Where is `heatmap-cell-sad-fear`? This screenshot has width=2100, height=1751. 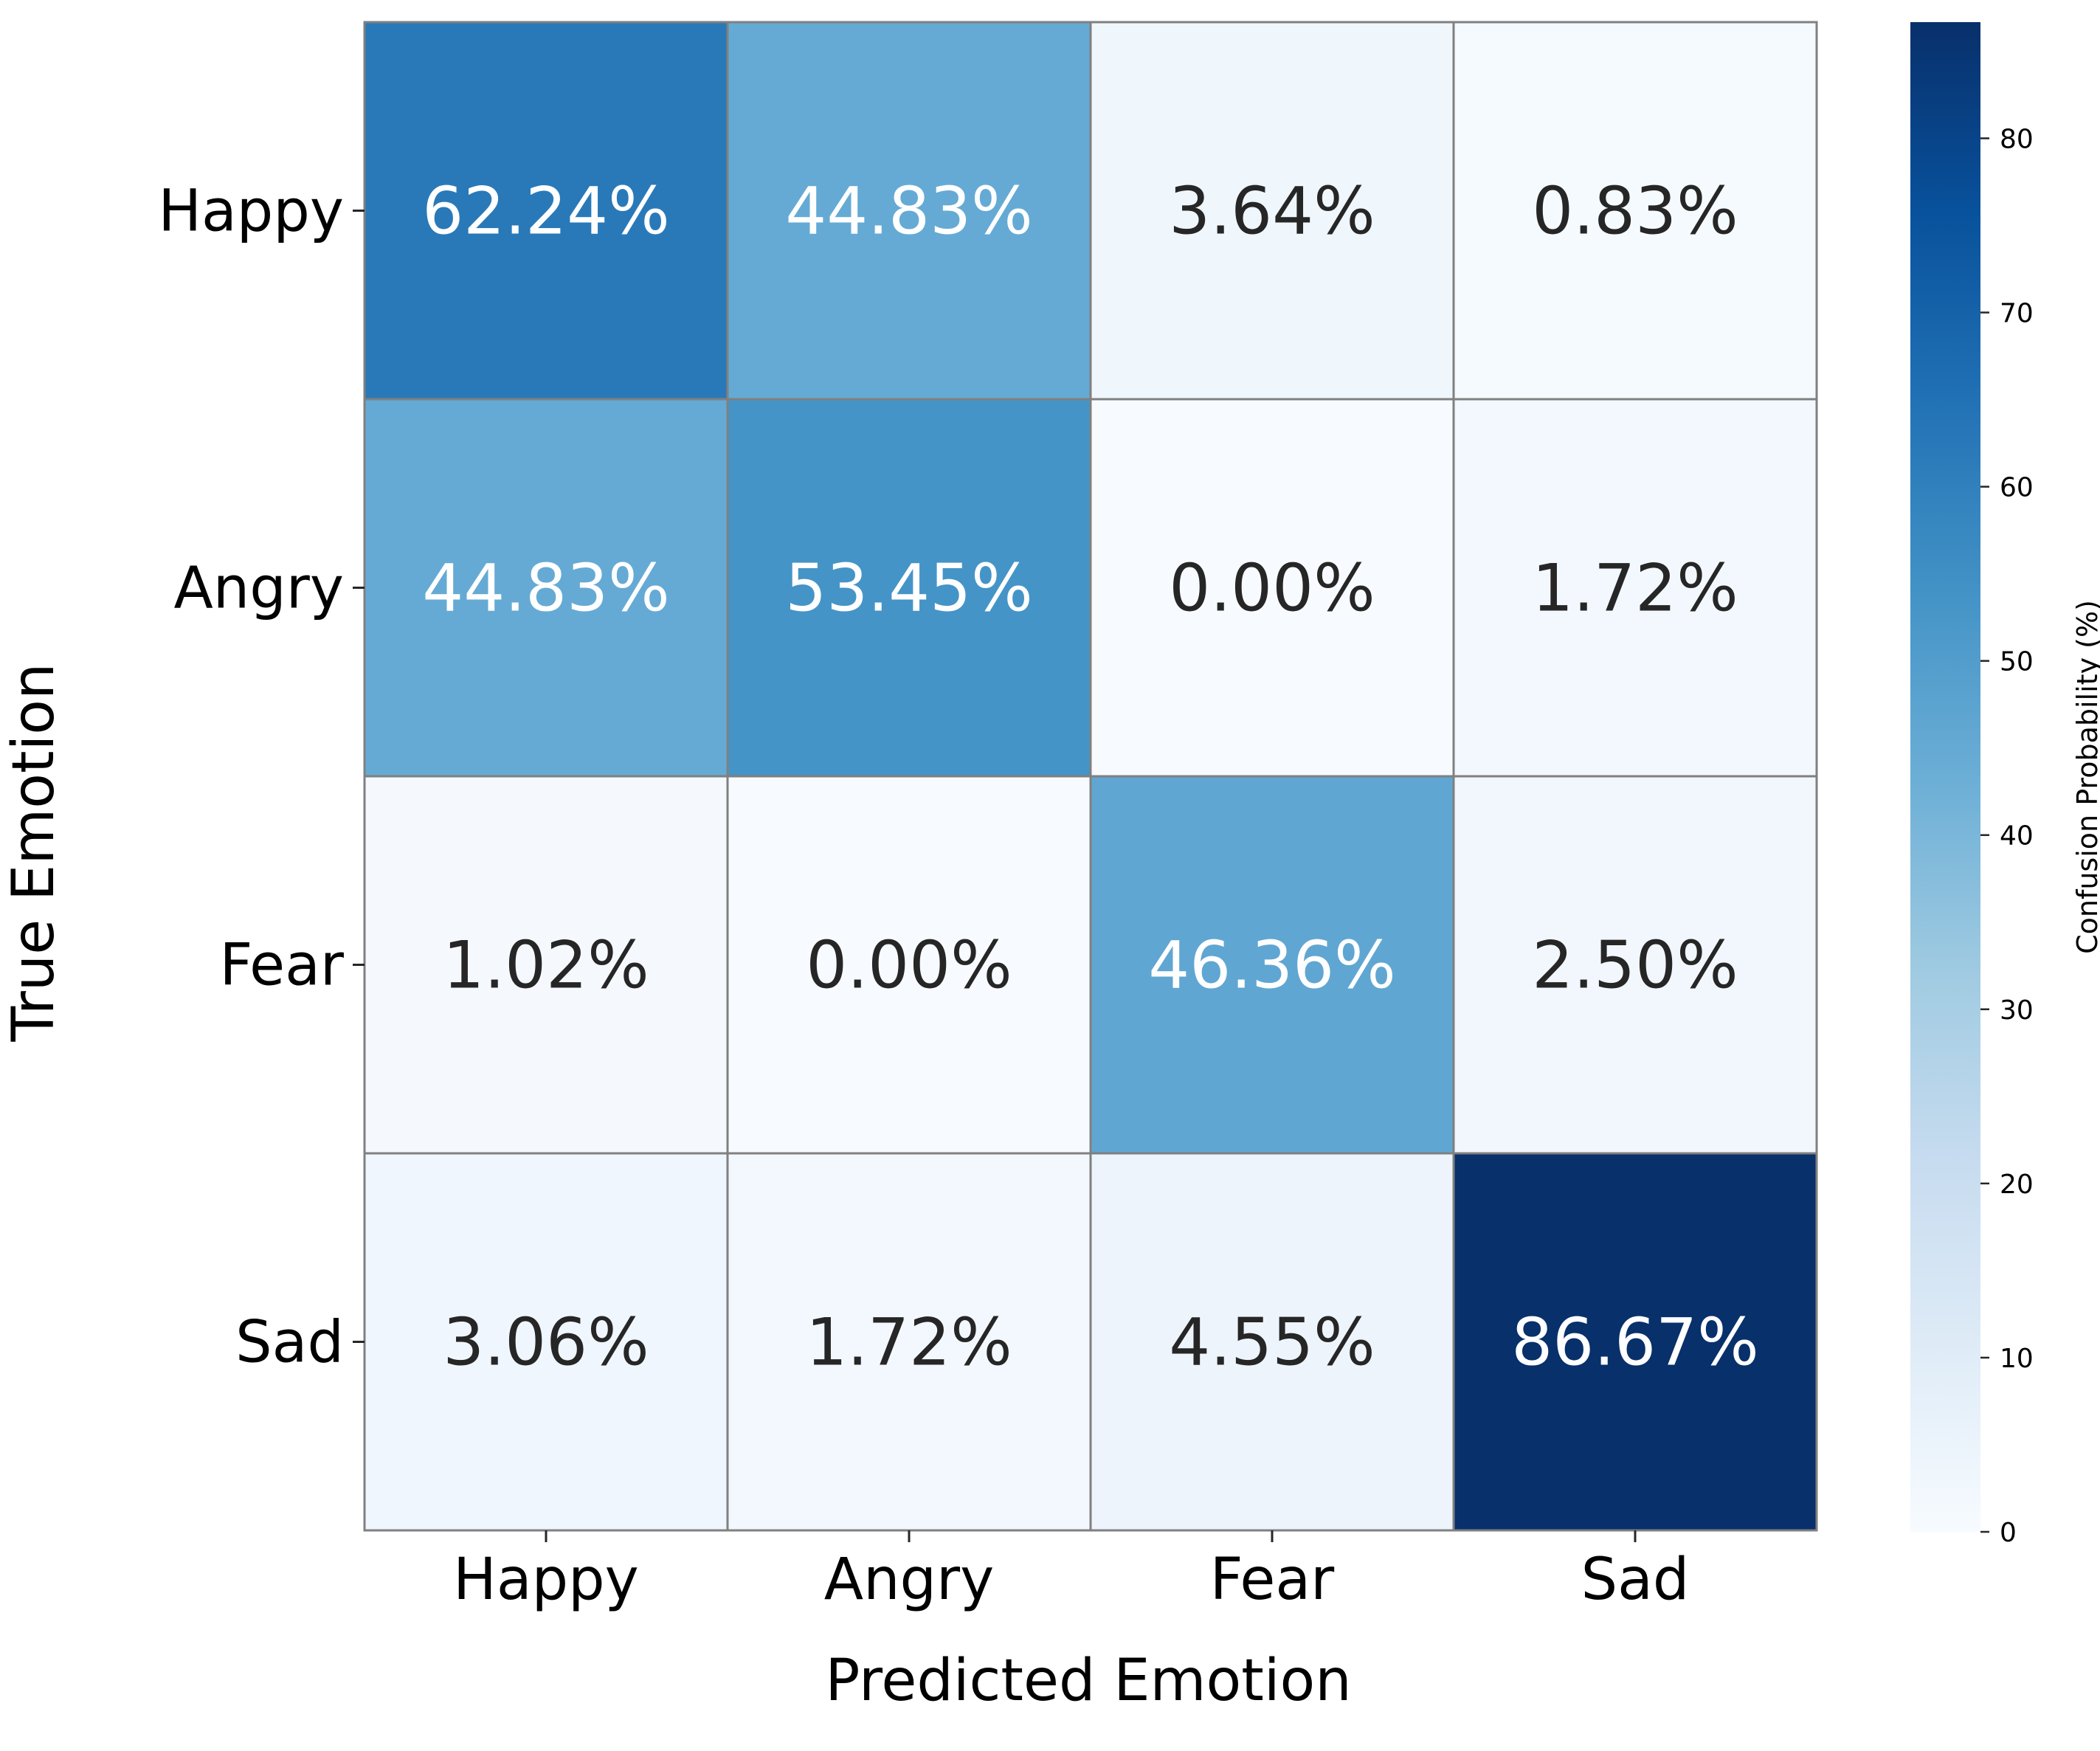 heatmap-cell-sad-fear is located at coordinates (1272, 1342).